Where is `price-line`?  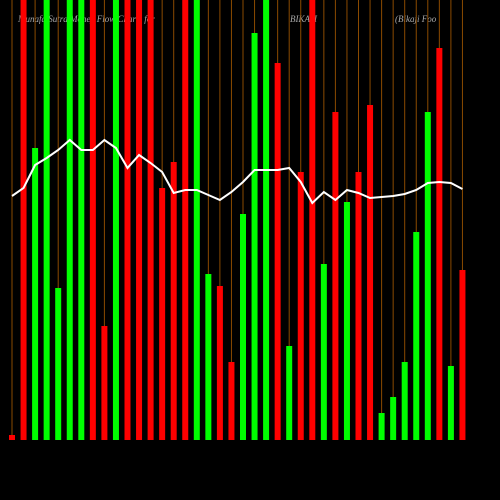
price-line is located at coordinates (237, 171).